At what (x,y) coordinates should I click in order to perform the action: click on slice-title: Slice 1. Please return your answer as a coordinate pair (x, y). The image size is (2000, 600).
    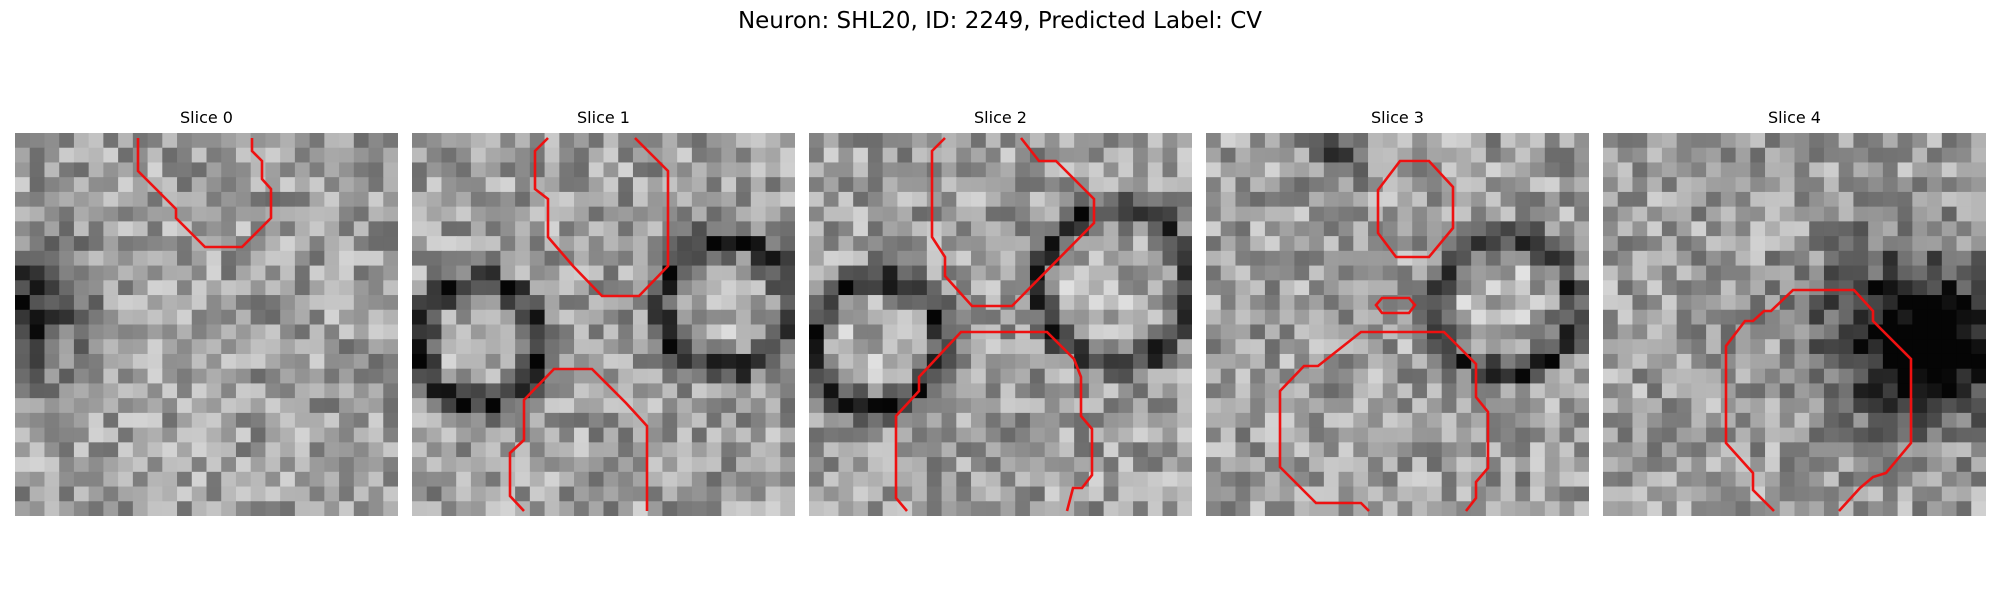
    Looking at the image, I should click on (603, 117).